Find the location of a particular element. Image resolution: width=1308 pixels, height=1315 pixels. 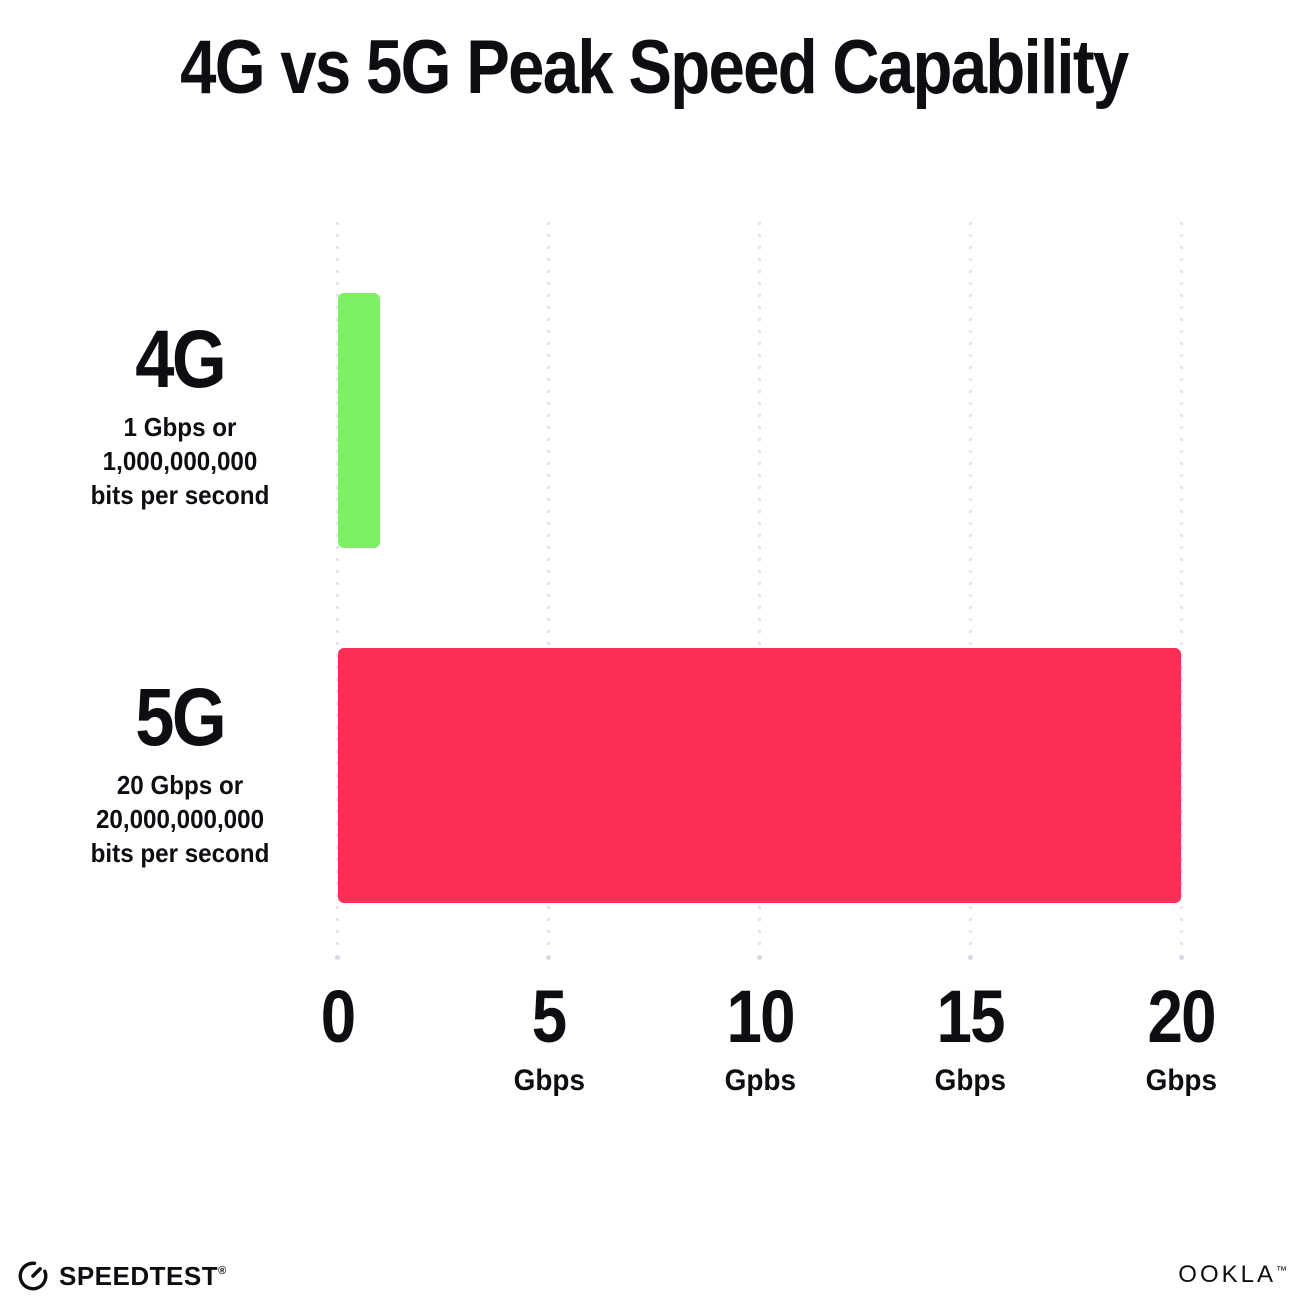

ookla-logo: OOKLA™ is located at coordinates (1234, 1275).